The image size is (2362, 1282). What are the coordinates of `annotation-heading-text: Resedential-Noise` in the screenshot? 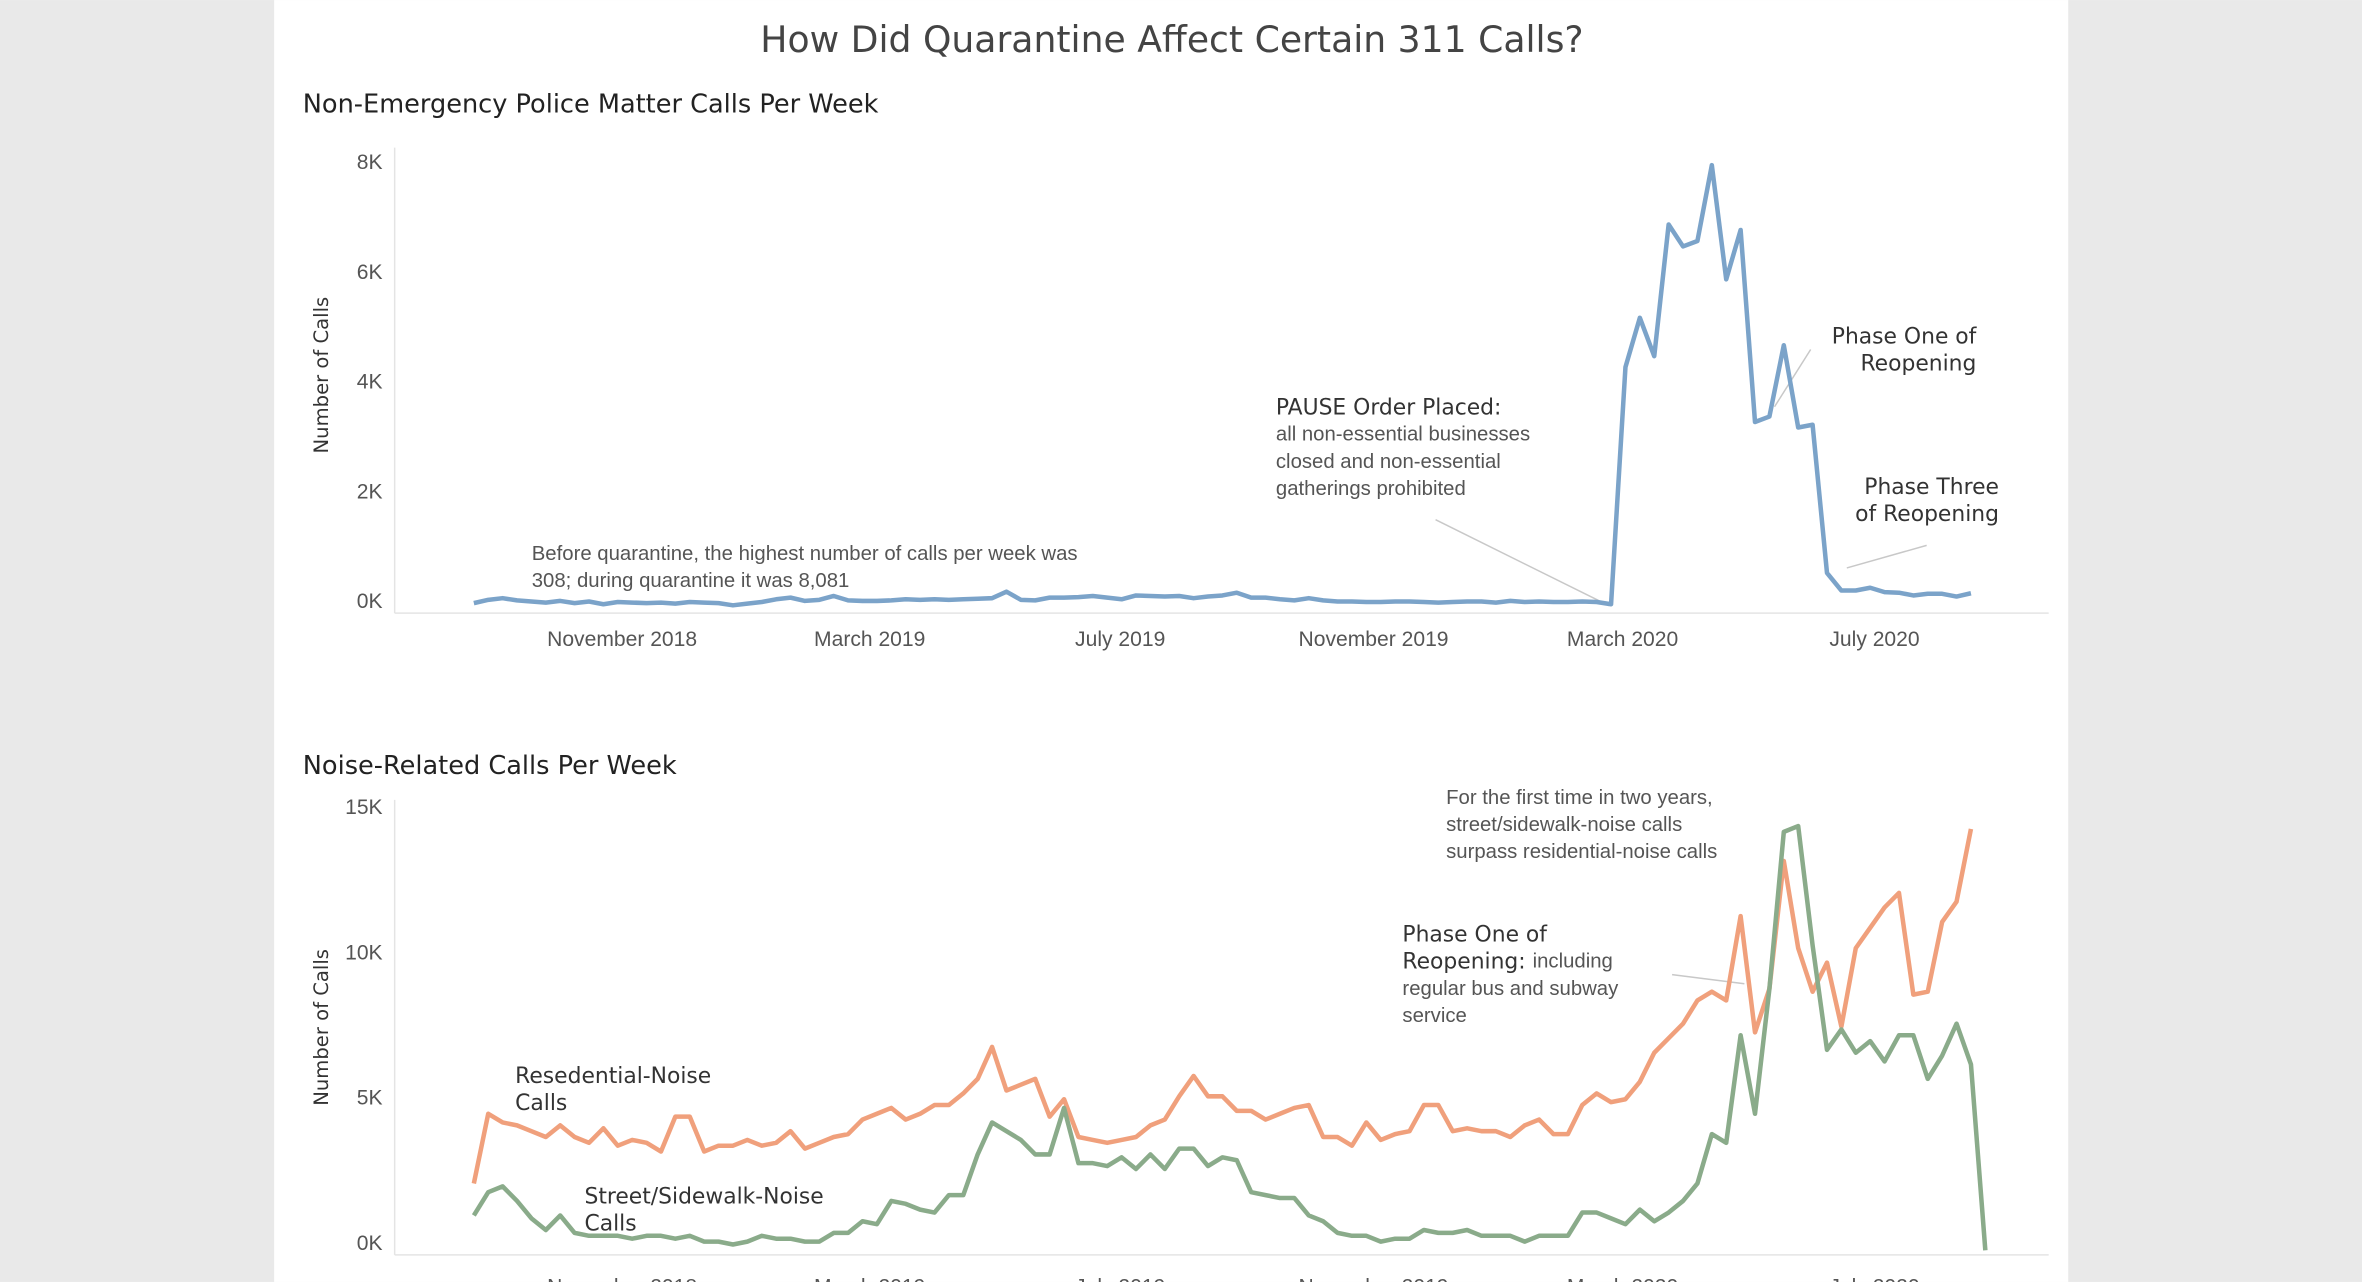 It's located at (613, 1076).